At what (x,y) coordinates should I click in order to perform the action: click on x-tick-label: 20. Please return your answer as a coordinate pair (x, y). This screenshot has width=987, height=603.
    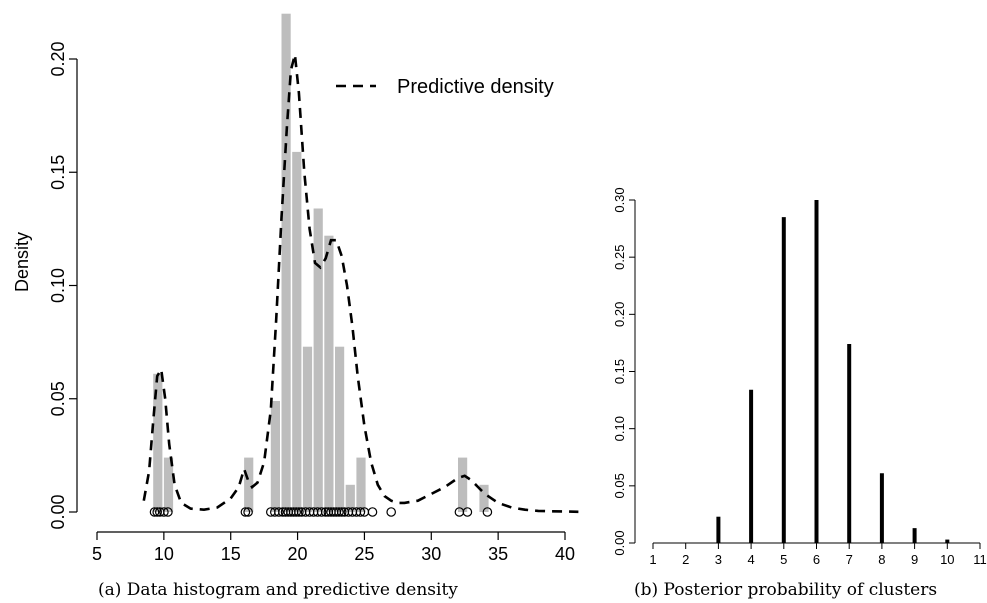
    Looking at the image, I should click on (298, 554).